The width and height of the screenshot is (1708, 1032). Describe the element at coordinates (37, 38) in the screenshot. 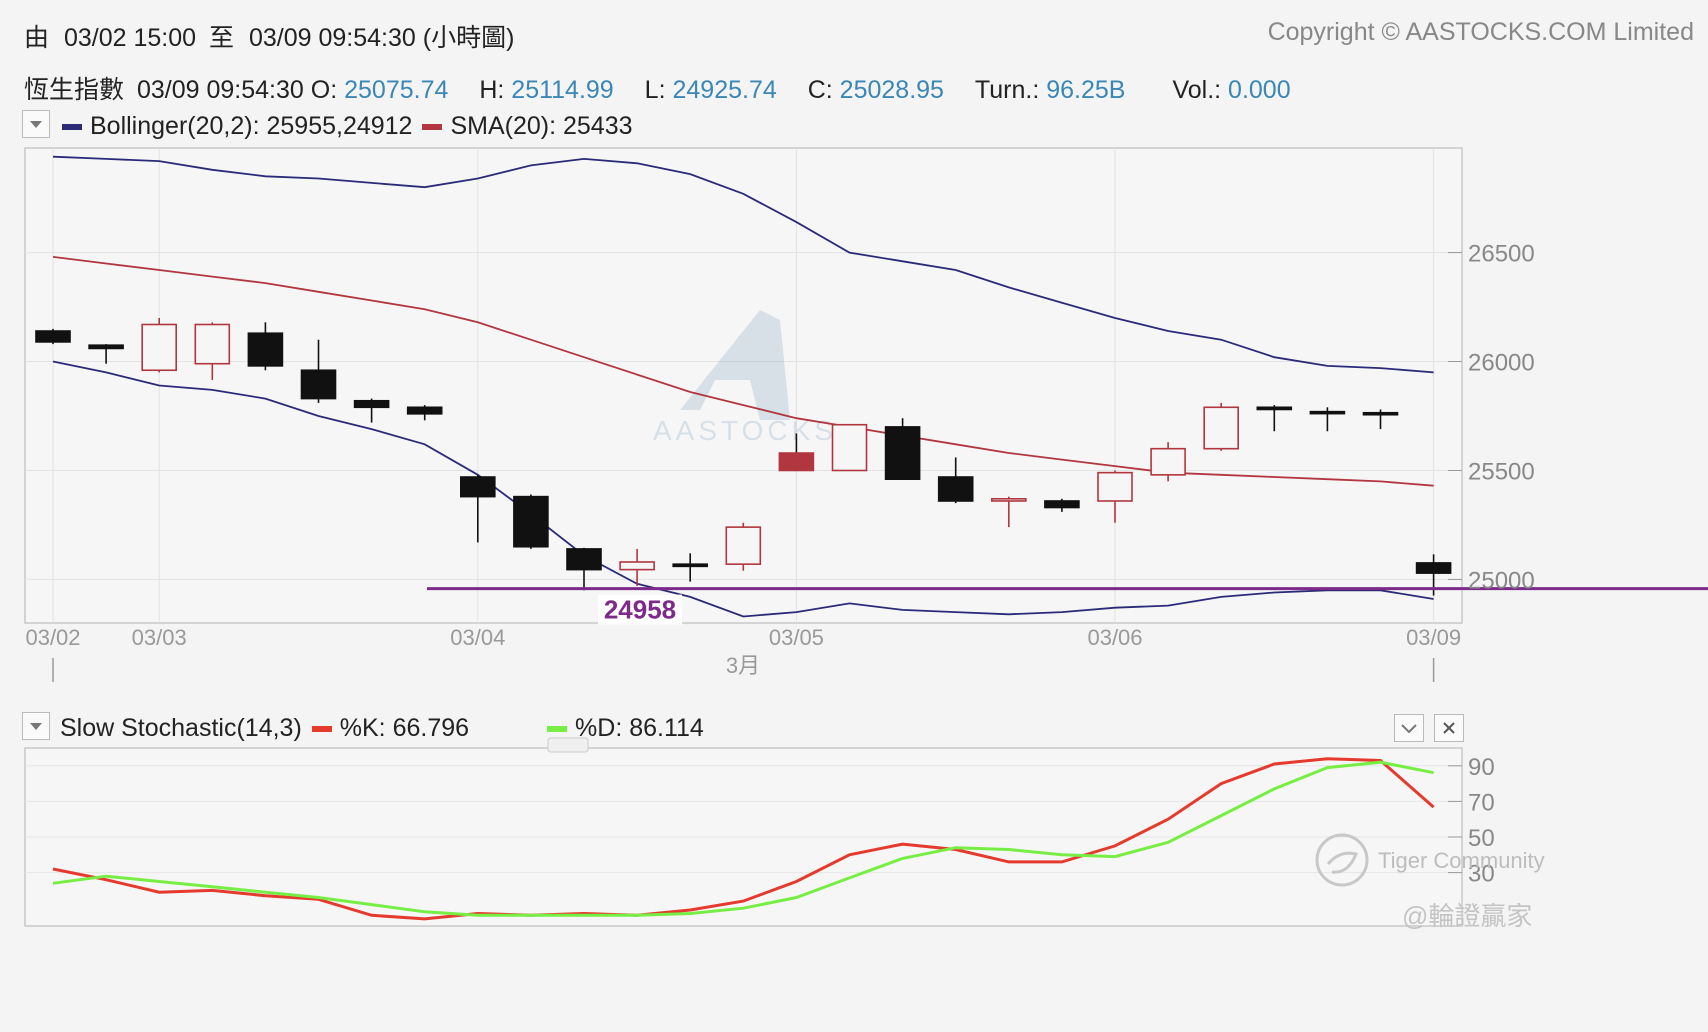

I see `range-from-label: 由` at that location.